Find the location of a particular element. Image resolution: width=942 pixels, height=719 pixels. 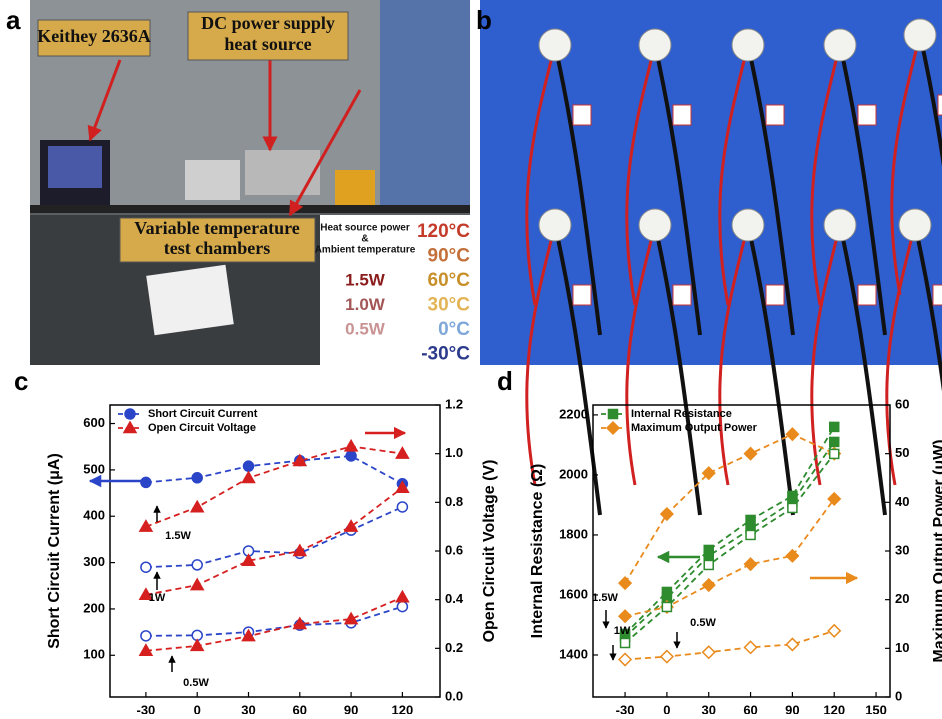

y-tick-label: 1600 is located at coordinates (573, 593).